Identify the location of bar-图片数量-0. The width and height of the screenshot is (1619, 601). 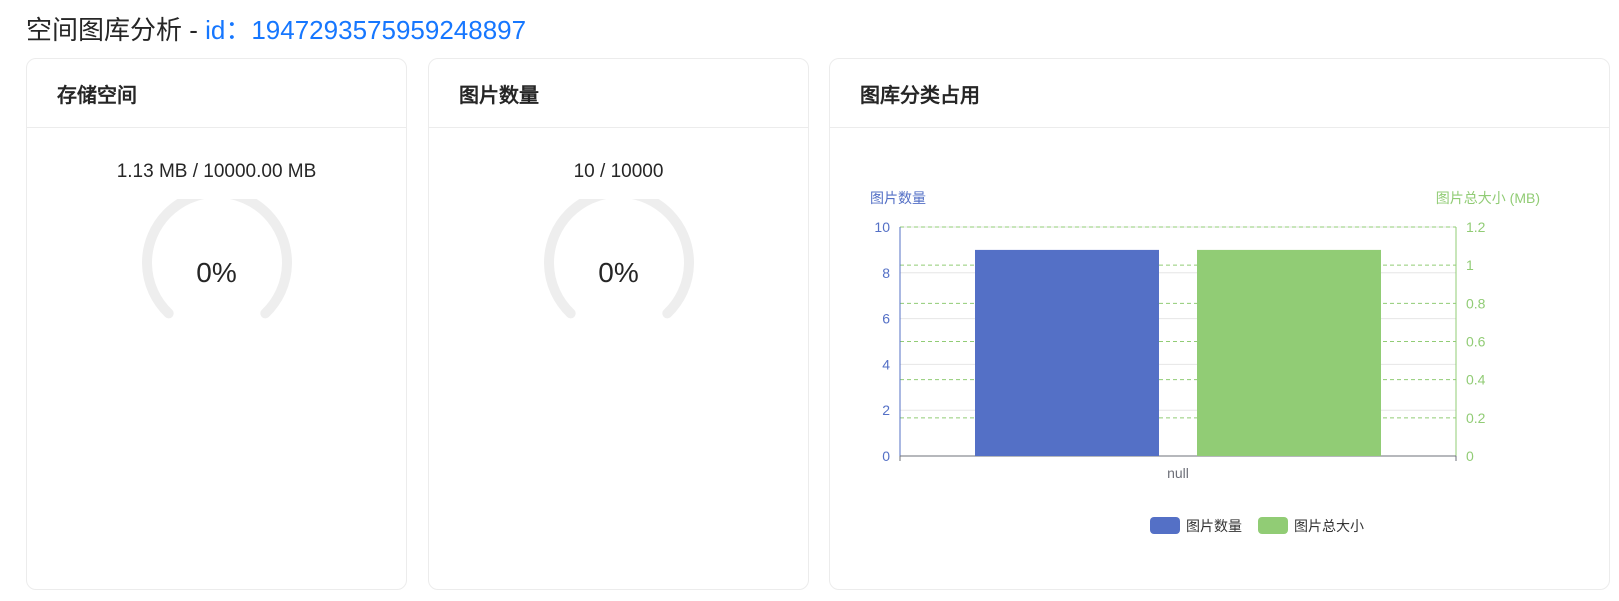
(1067, 352).